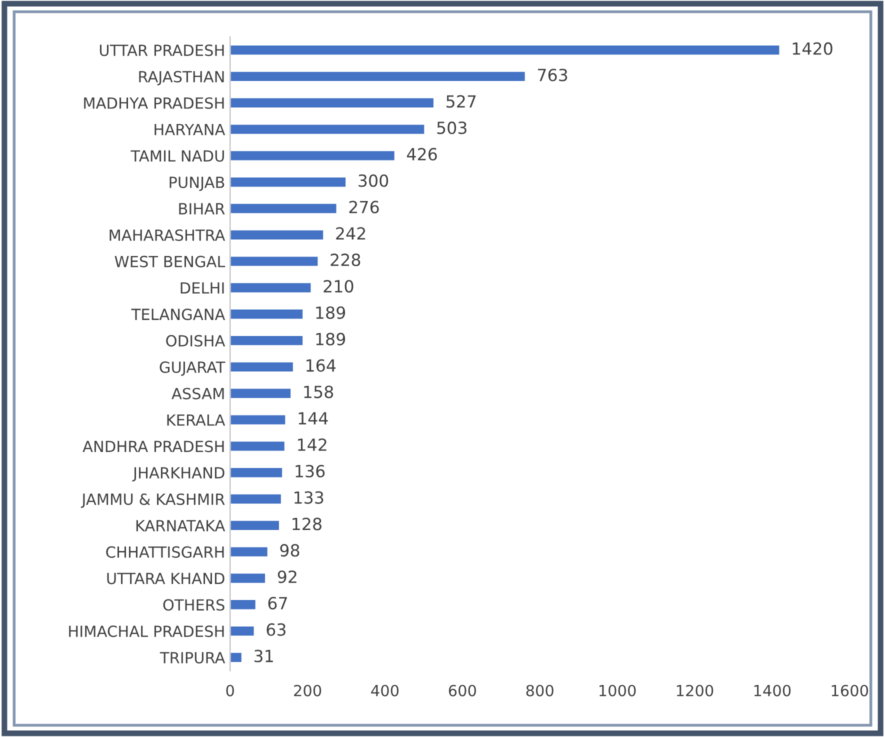 Image resolution: width=885 pixels, height=737 pixels. I want to click on x-tick-label: 800, so click(540, 690).